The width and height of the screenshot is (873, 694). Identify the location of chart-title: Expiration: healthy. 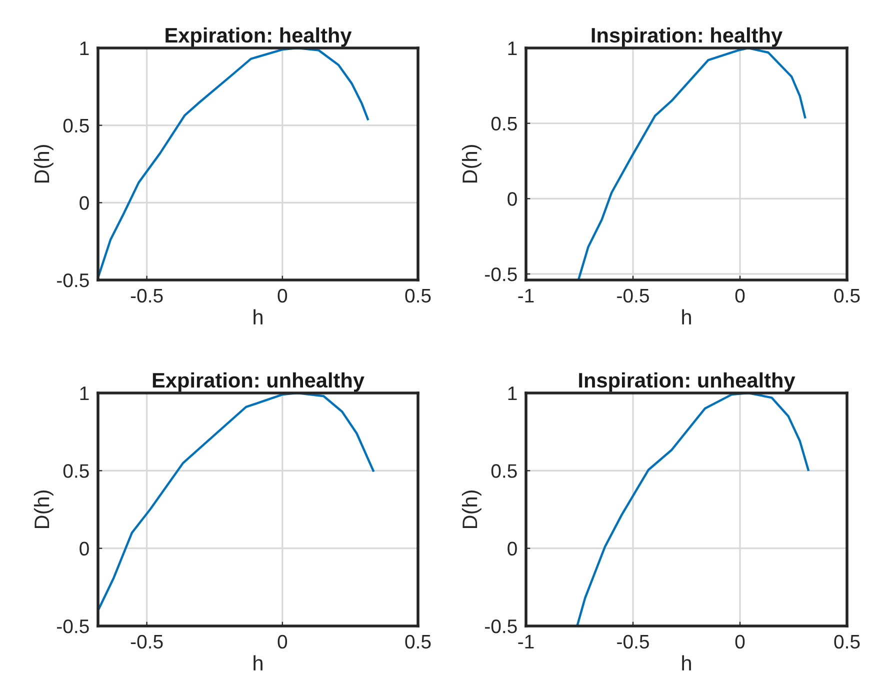
(259, 37).